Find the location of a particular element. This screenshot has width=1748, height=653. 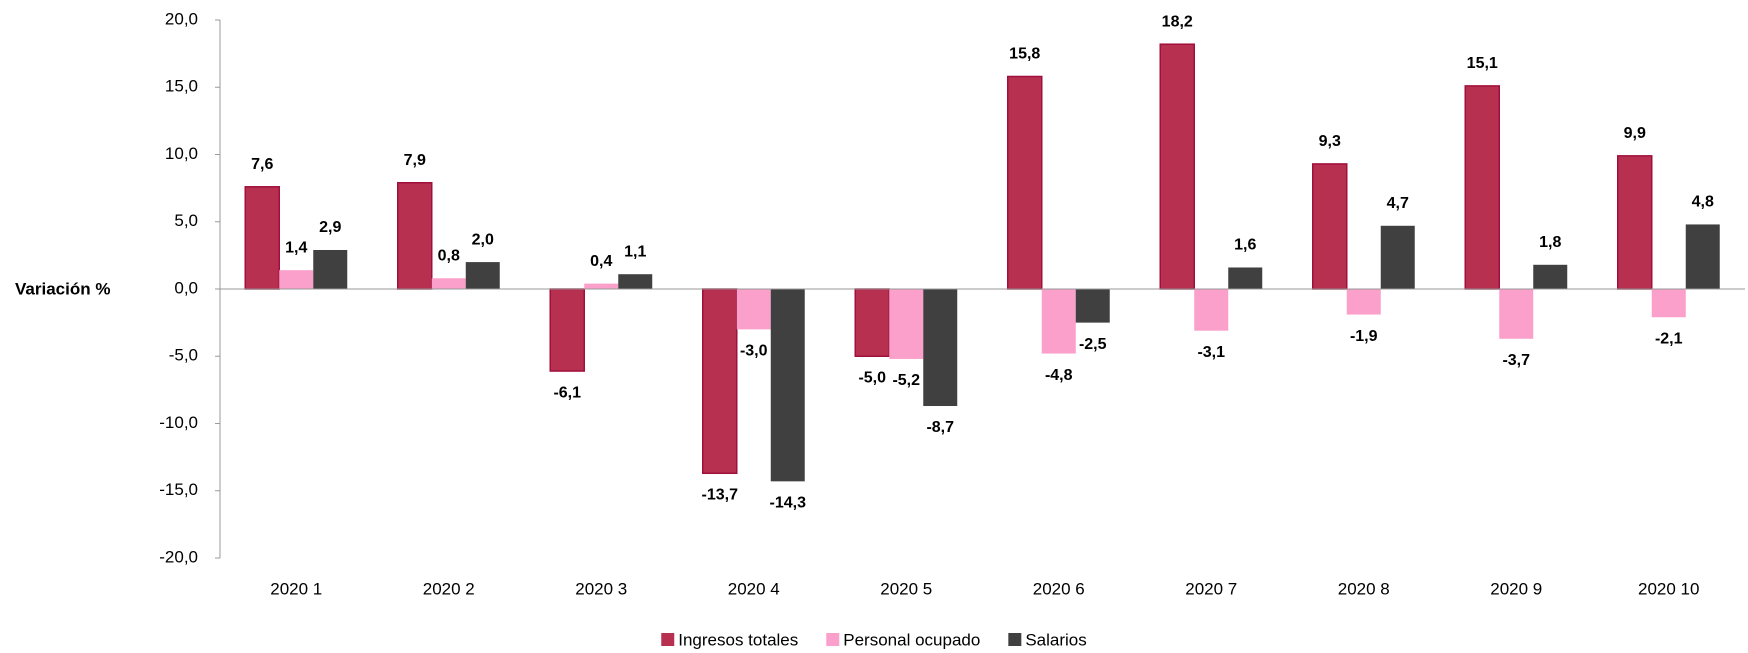

y-tick-label: 10,0 is located at coordinates (181, 153).